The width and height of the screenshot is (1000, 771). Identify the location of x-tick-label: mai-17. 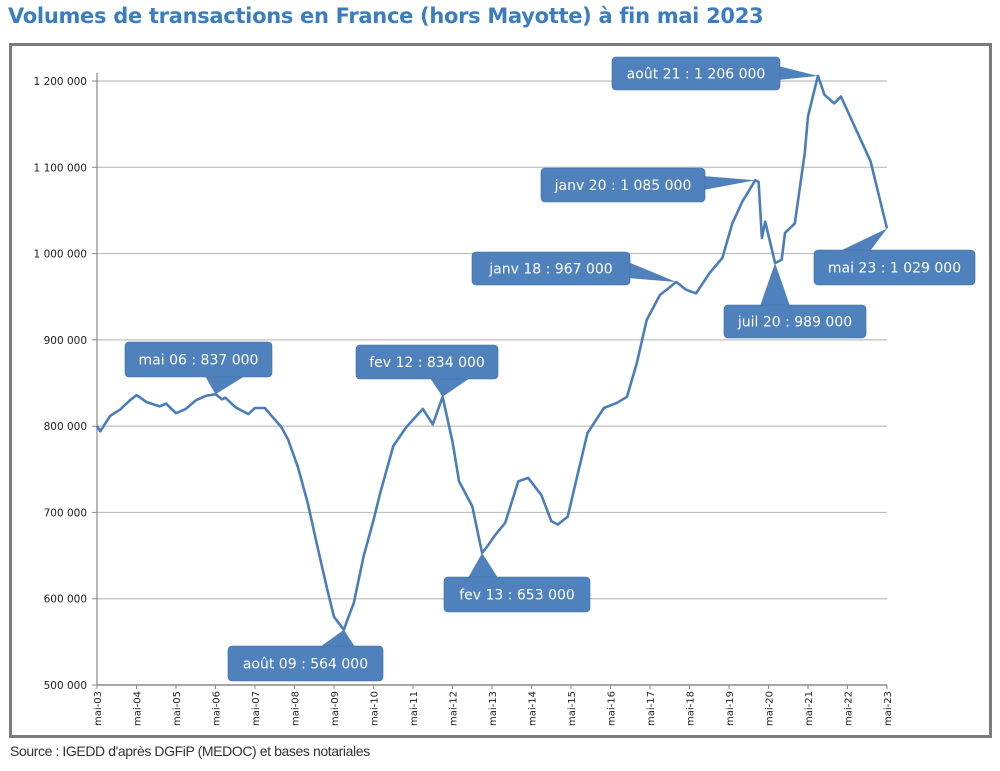
(651, 708).